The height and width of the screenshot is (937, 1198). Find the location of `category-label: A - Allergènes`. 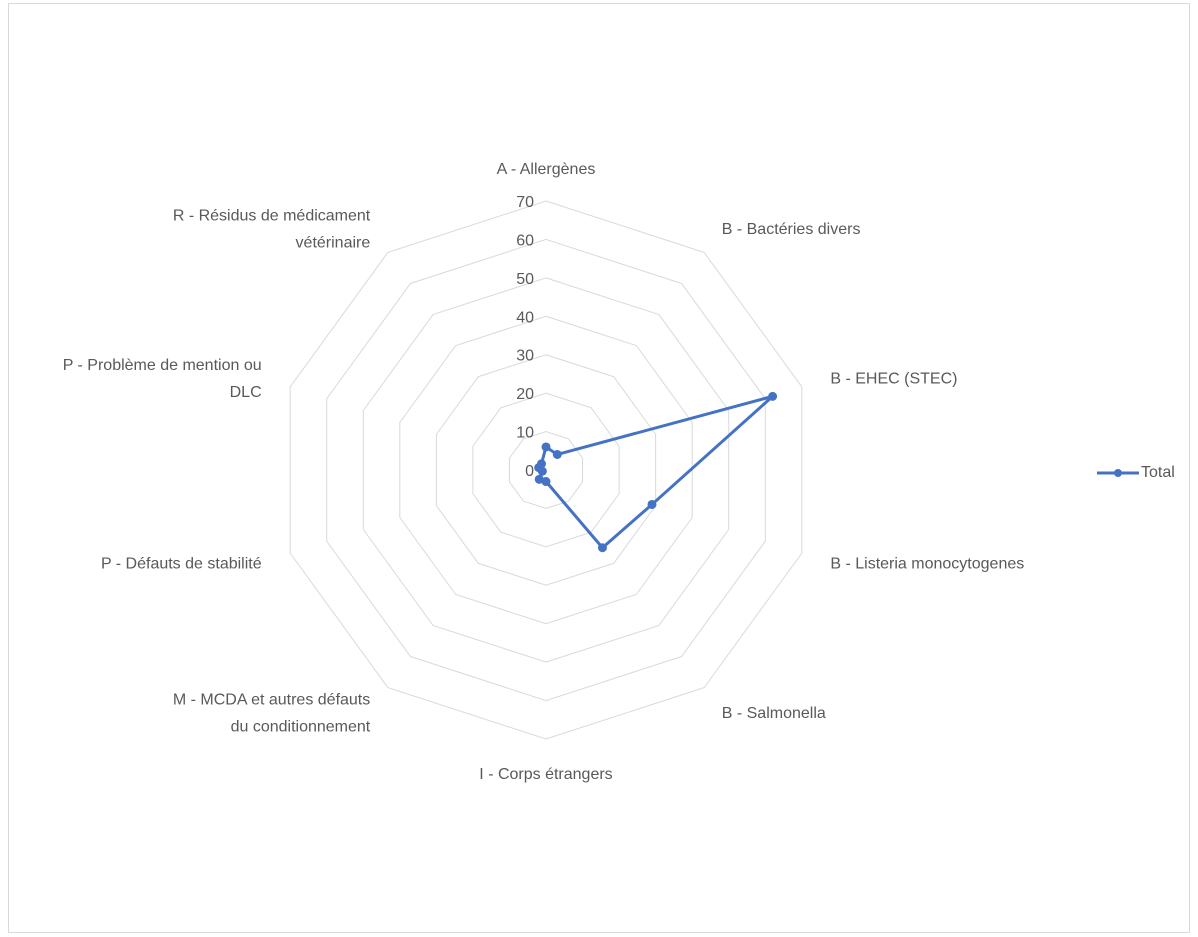

category-label: A - Allergènes is located at coordinates (546, 169).